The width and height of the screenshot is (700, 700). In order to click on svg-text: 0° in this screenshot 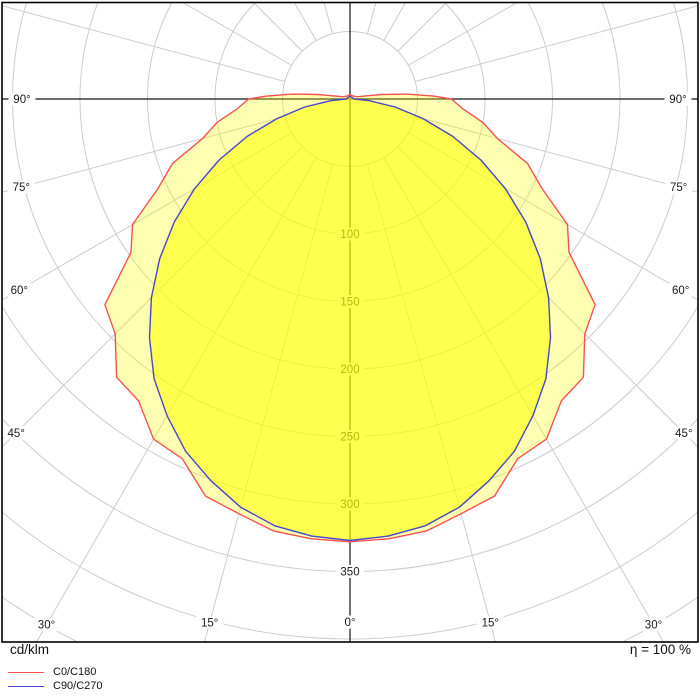, I will do `click(350, 623)`.